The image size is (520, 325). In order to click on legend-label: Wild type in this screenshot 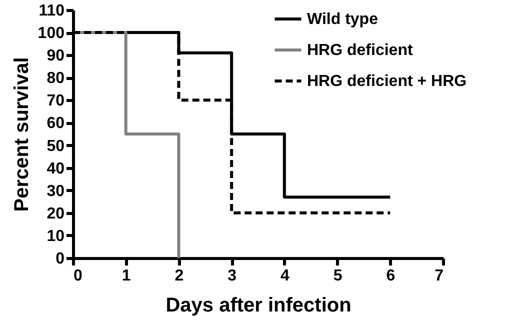, I will do `click(342, 19)`.